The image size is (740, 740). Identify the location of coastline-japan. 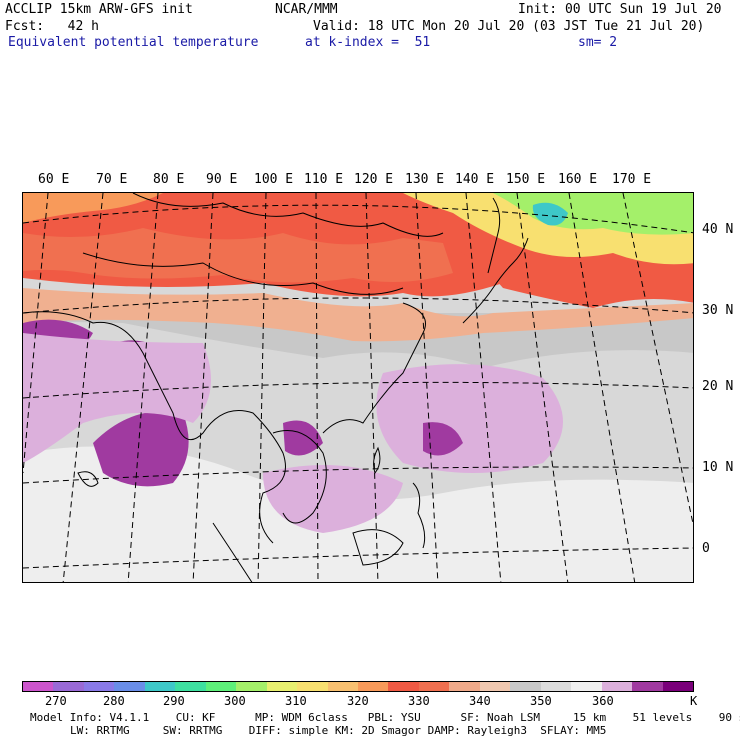
(495, 280).